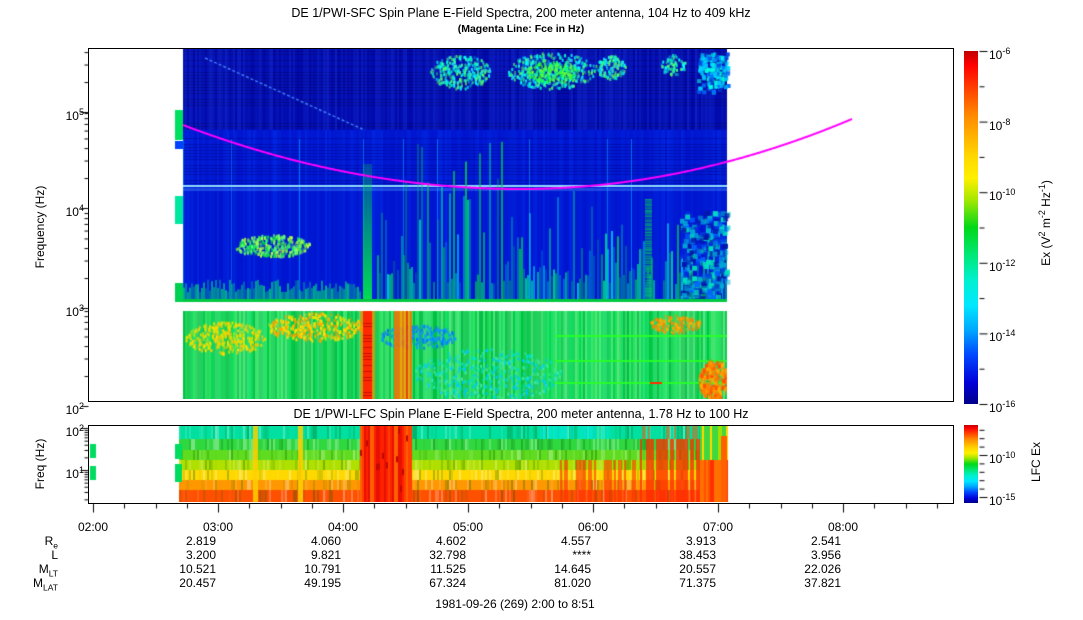 The height and width of the screenshot is (620, 1083). I want to click on time-label-0600: 06:00, so click(593, 527).